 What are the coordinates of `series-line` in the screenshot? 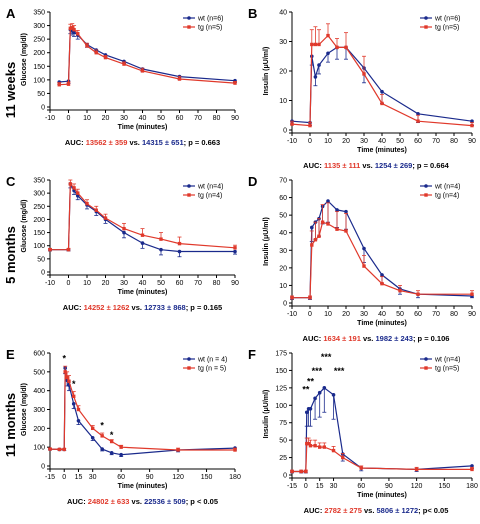 It's located at (147, 55).